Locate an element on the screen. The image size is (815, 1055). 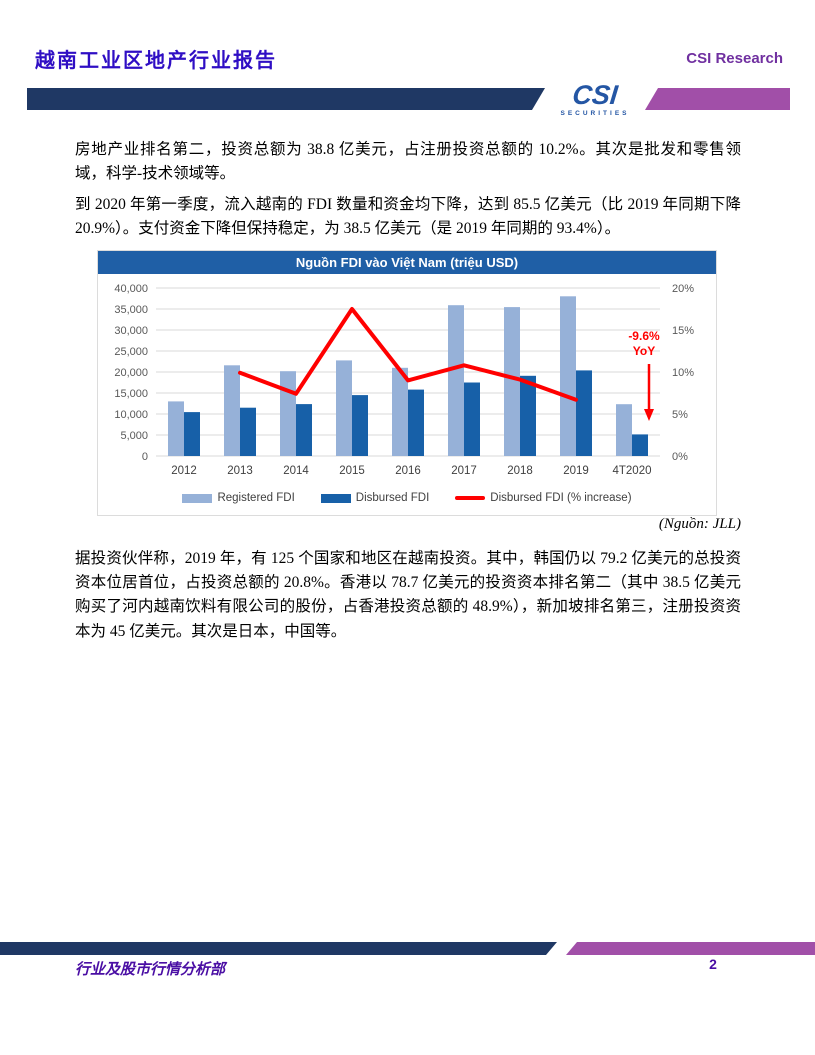
left-axis-tick: 30,000 is located at coordinates (131, 331).